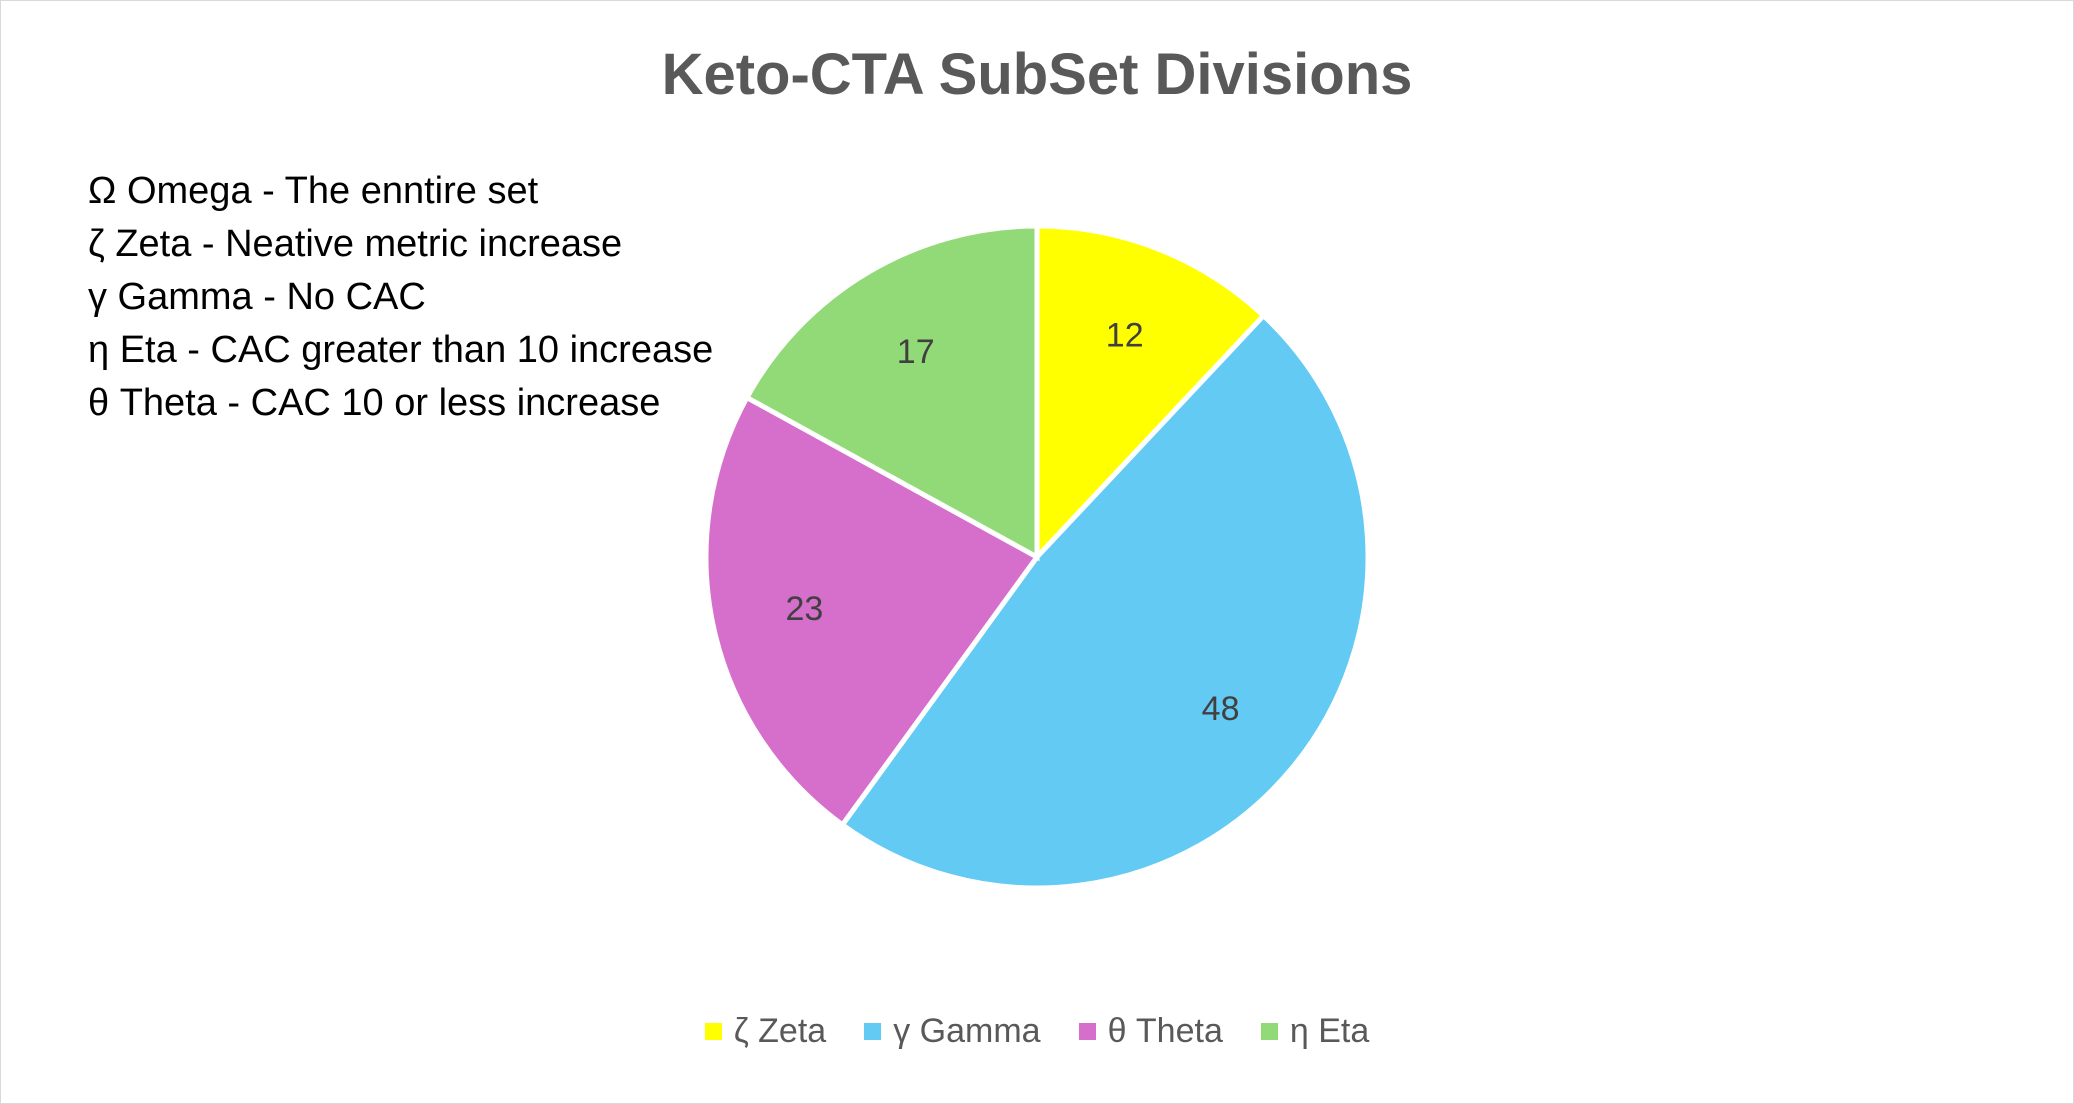 Image resolution: width=2074 pixels, height=1104 pixels. Describe the element at coordinates (1125, 335) in the screenshot. I see `data-label-zeta: 12` at that location.